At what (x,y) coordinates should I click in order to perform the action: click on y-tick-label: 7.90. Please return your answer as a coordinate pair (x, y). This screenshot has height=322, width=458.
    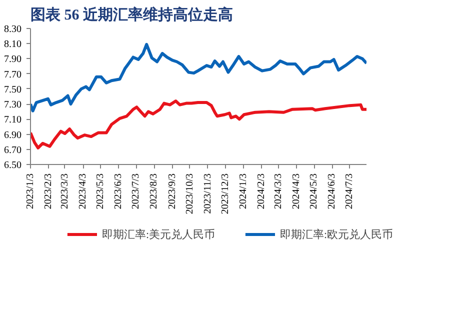
    Looking at the image, I should click on (13, 60).